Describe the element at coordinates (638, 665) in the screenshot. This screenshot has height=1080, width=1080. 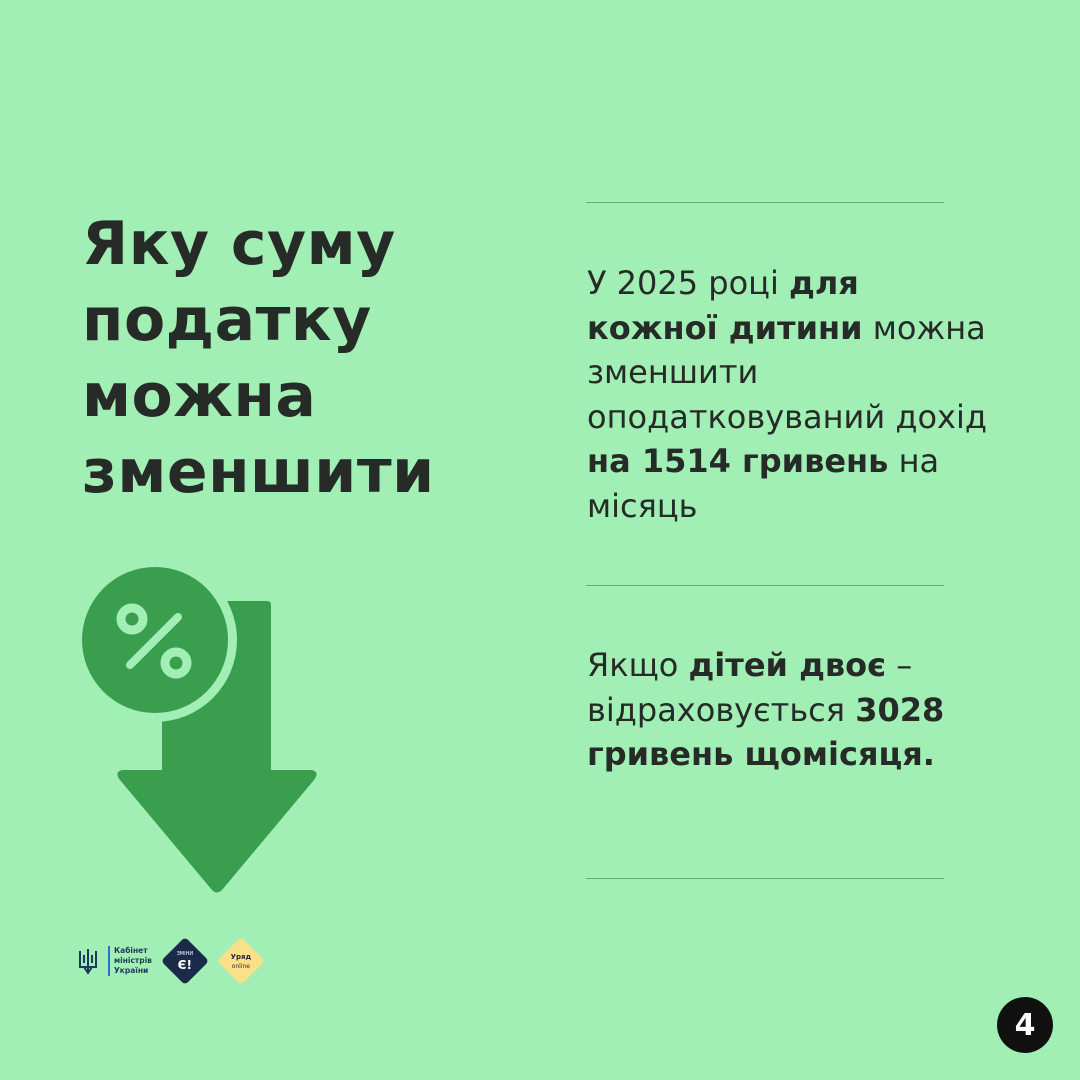
I see `text: Якщо` at that location.